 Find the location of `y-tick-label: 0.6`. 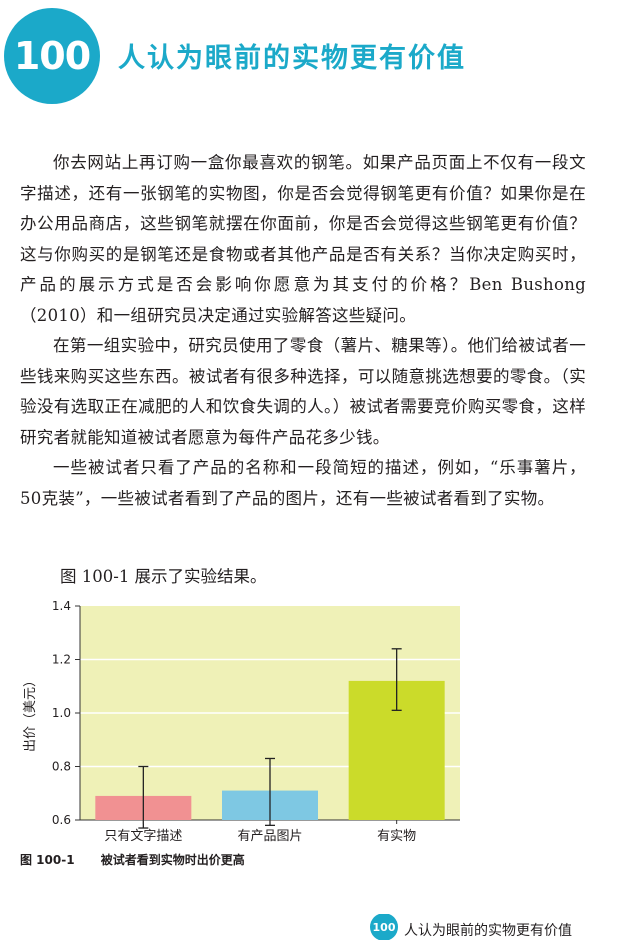

y-tick-label: 0.6 is located at coordinates (61, 820).